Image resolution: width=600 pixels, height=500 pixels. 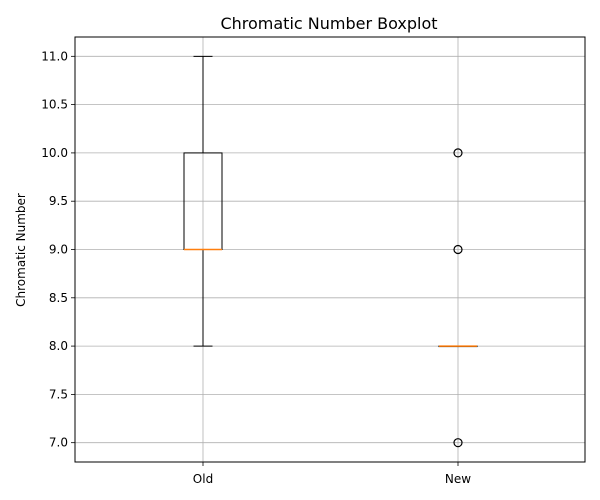 I want to click on box-new, so click(x=458, y=298).